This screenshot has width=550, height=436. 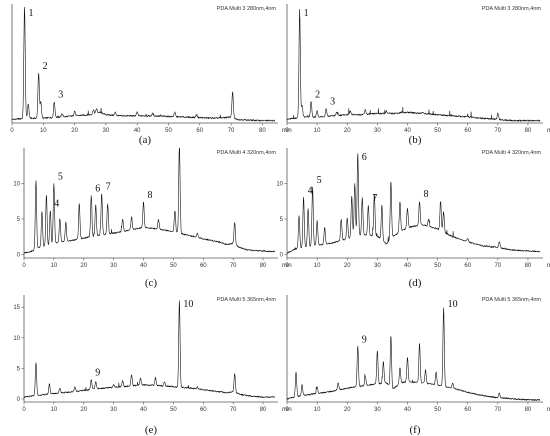 What do you see at coordinates (151, 283) in the screenshot?
I see `panel-caption: (c)` at bounding box center [151, 283].